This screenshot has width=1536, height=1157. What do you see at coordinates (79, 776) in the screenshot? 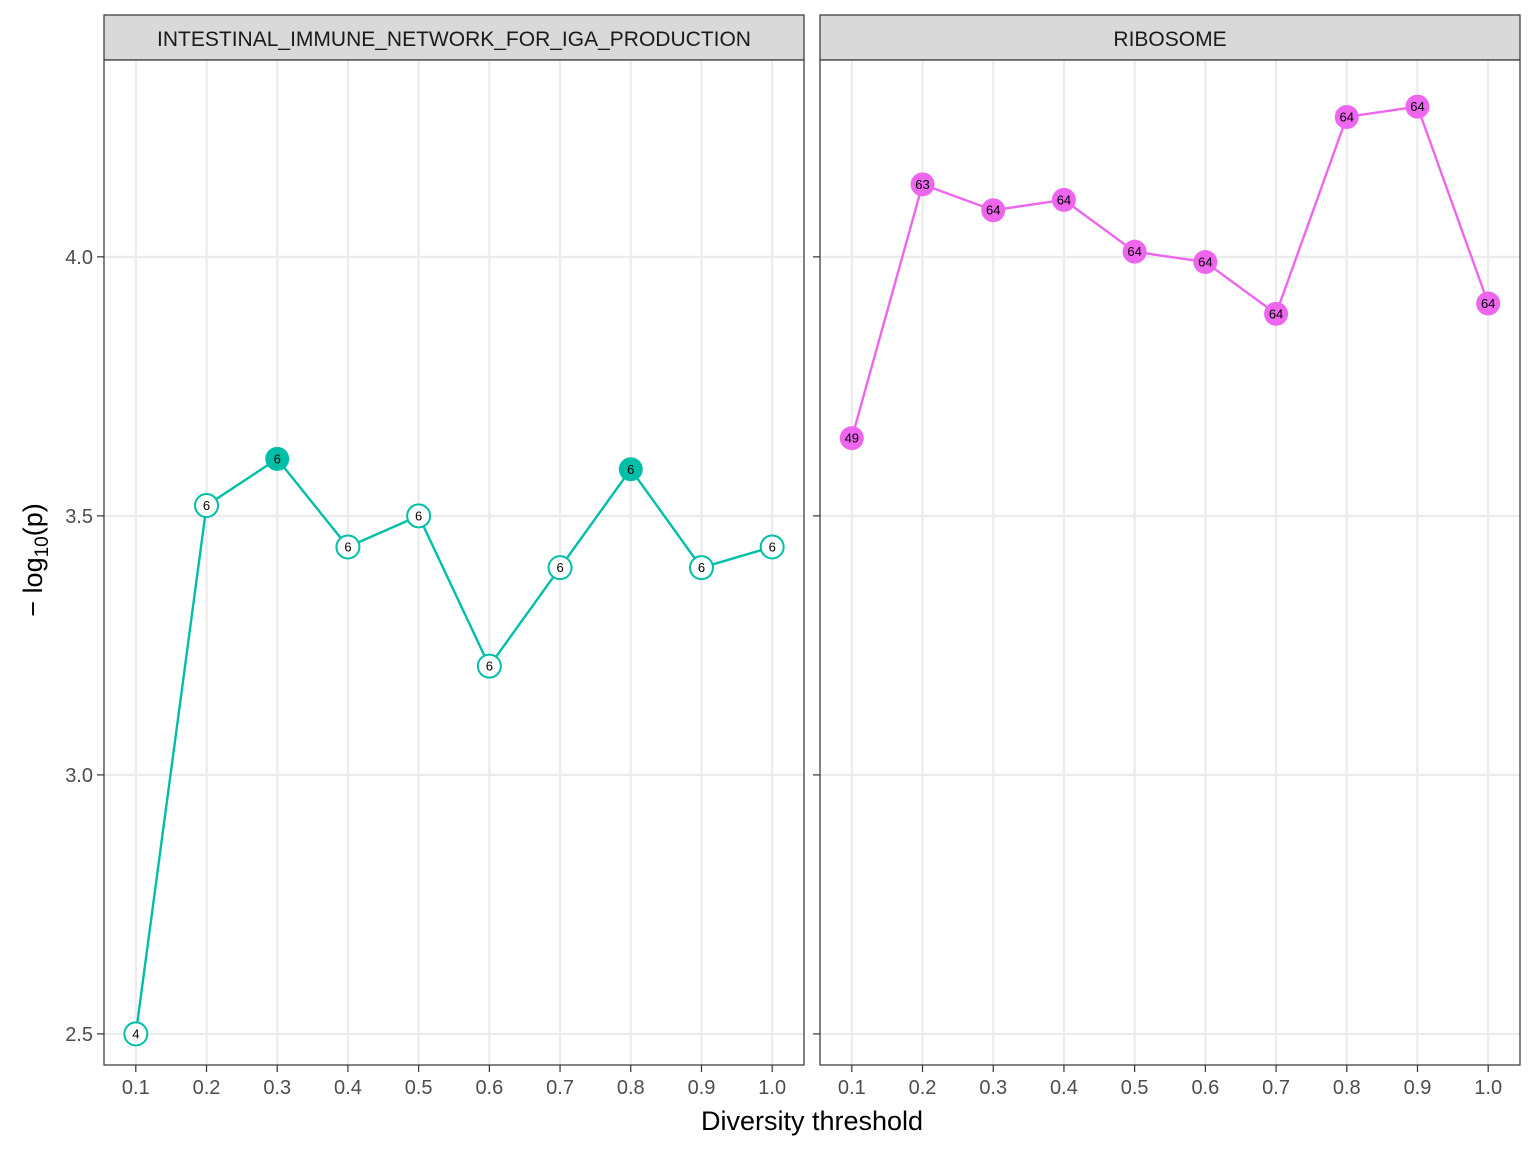
I see `y-tick-label: 3.0` at bounding box center [79, 776].